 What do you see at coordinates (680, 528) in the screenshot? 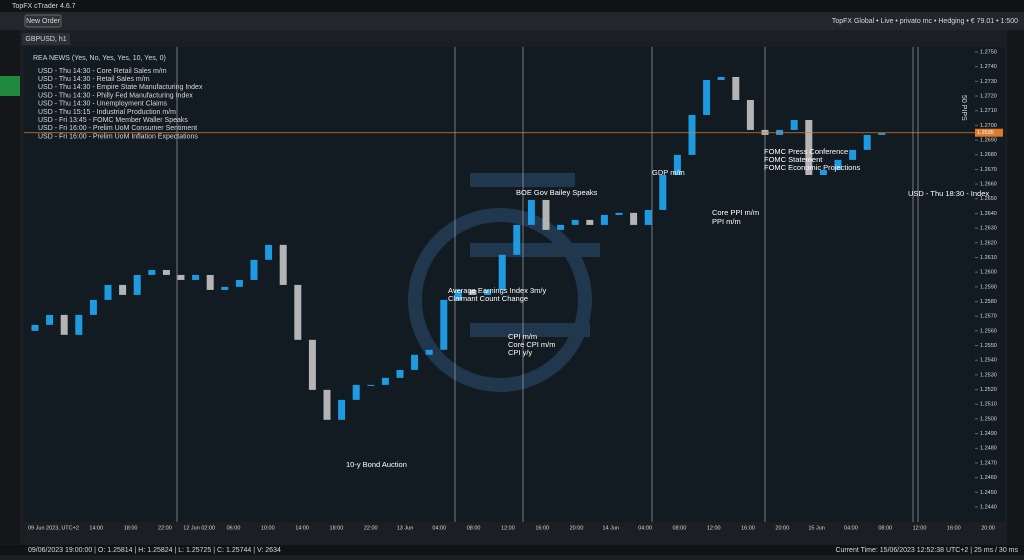
I see `x-tick-label: 08:00` at bounding box center [680, 528].